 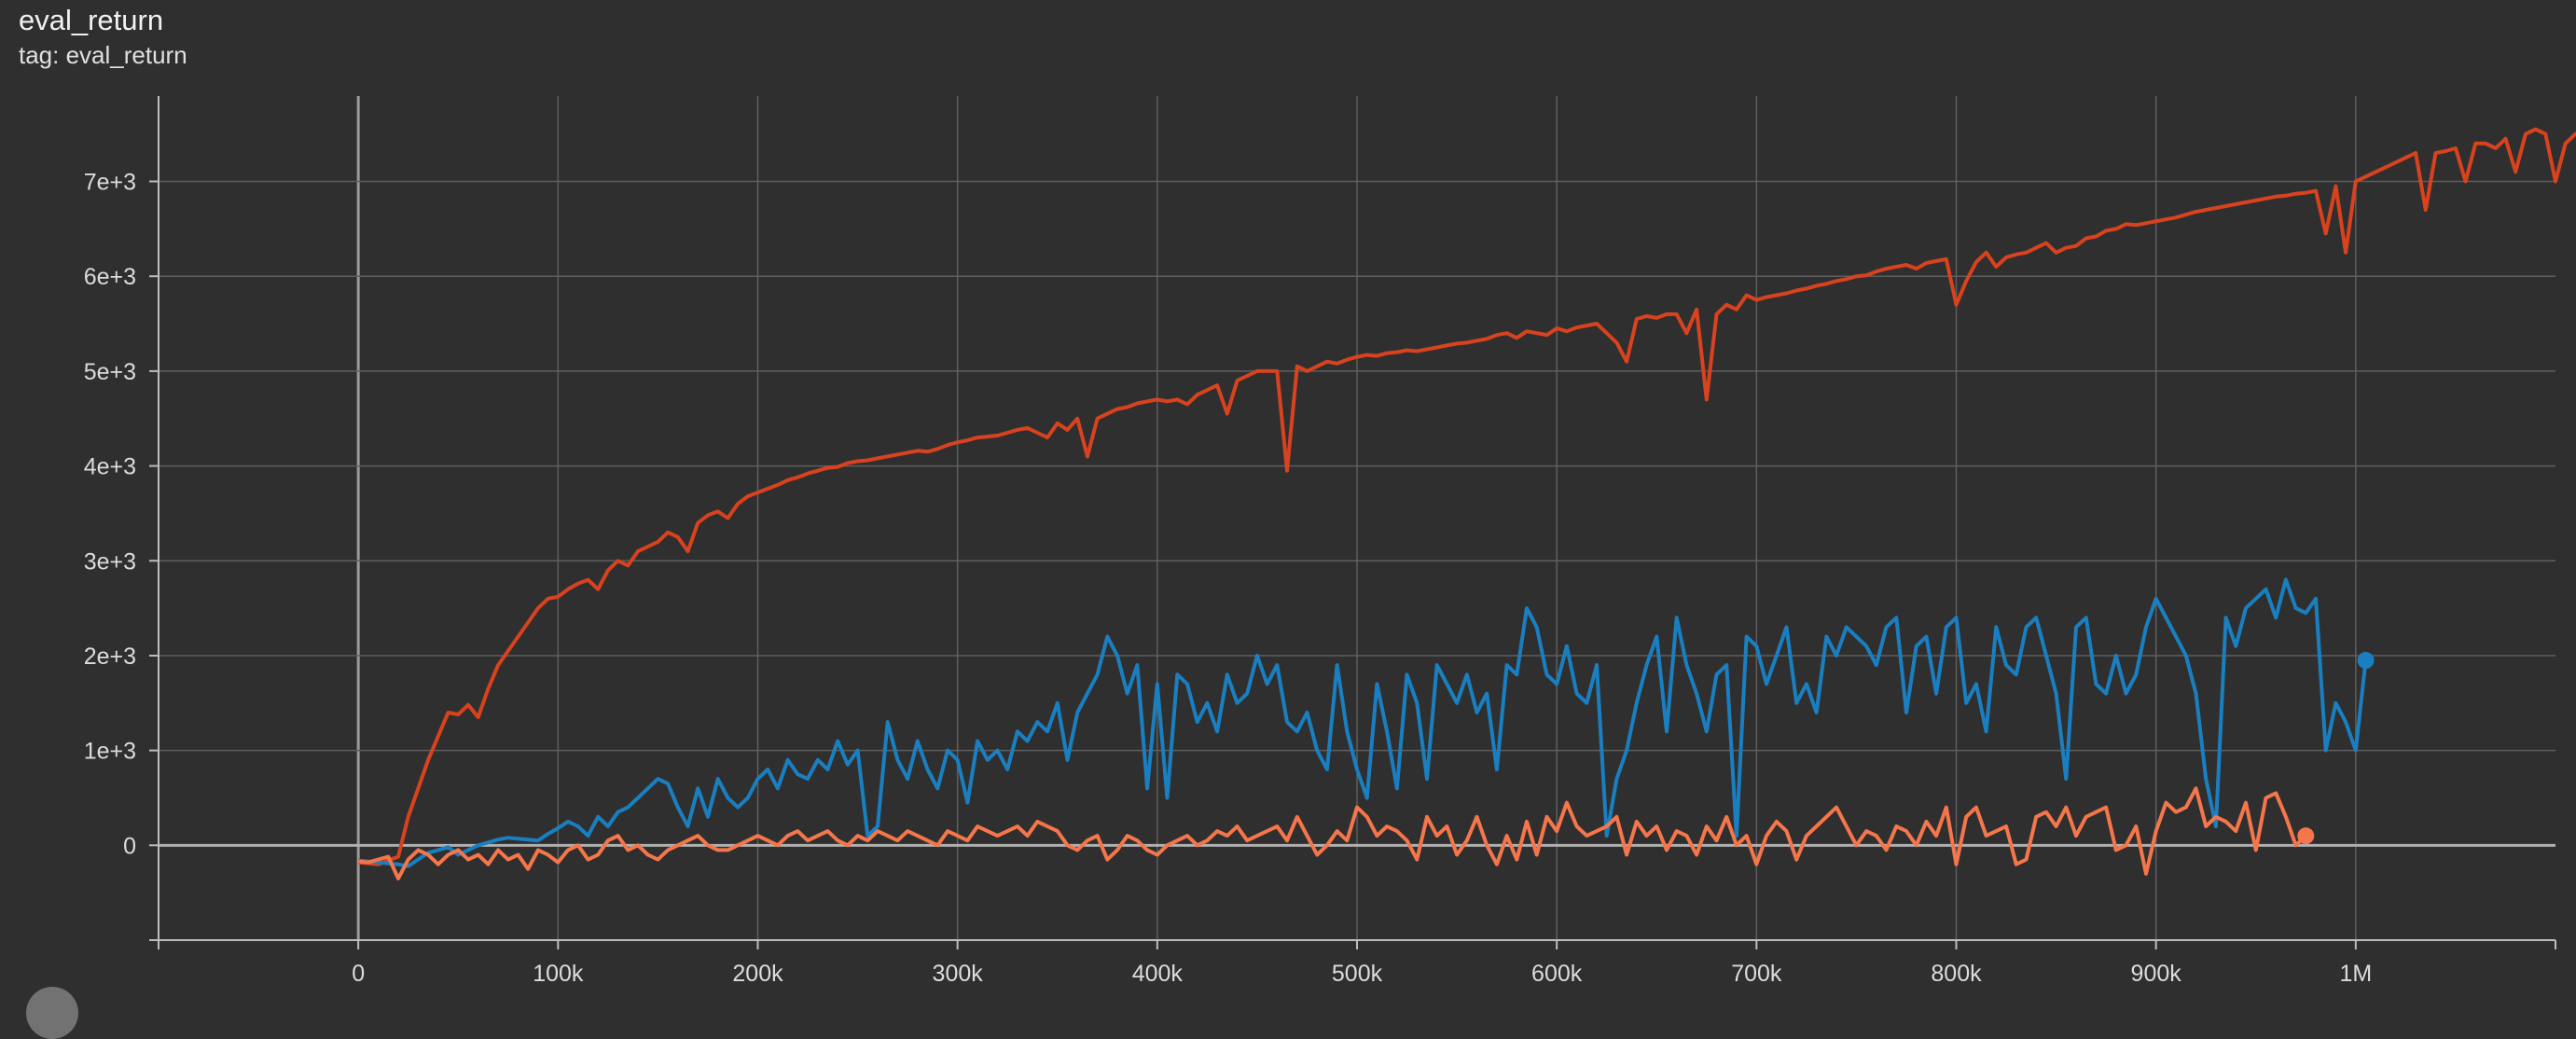 I want to click on y-tick-label: 3e+3, so click(x=110, y=562).